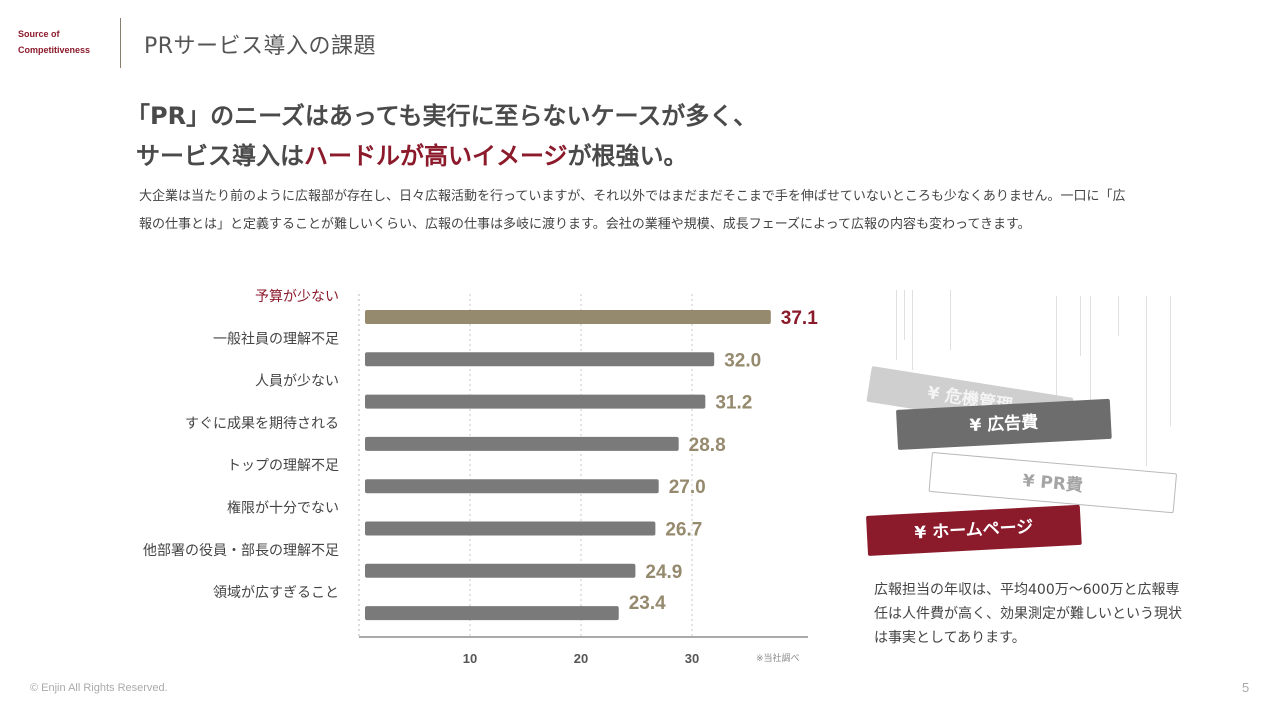  What do you see at coordinates (283, 466) in the screenshot?
I see `chart-category-label: トップの理解不足` at bounding box center [283, 466].